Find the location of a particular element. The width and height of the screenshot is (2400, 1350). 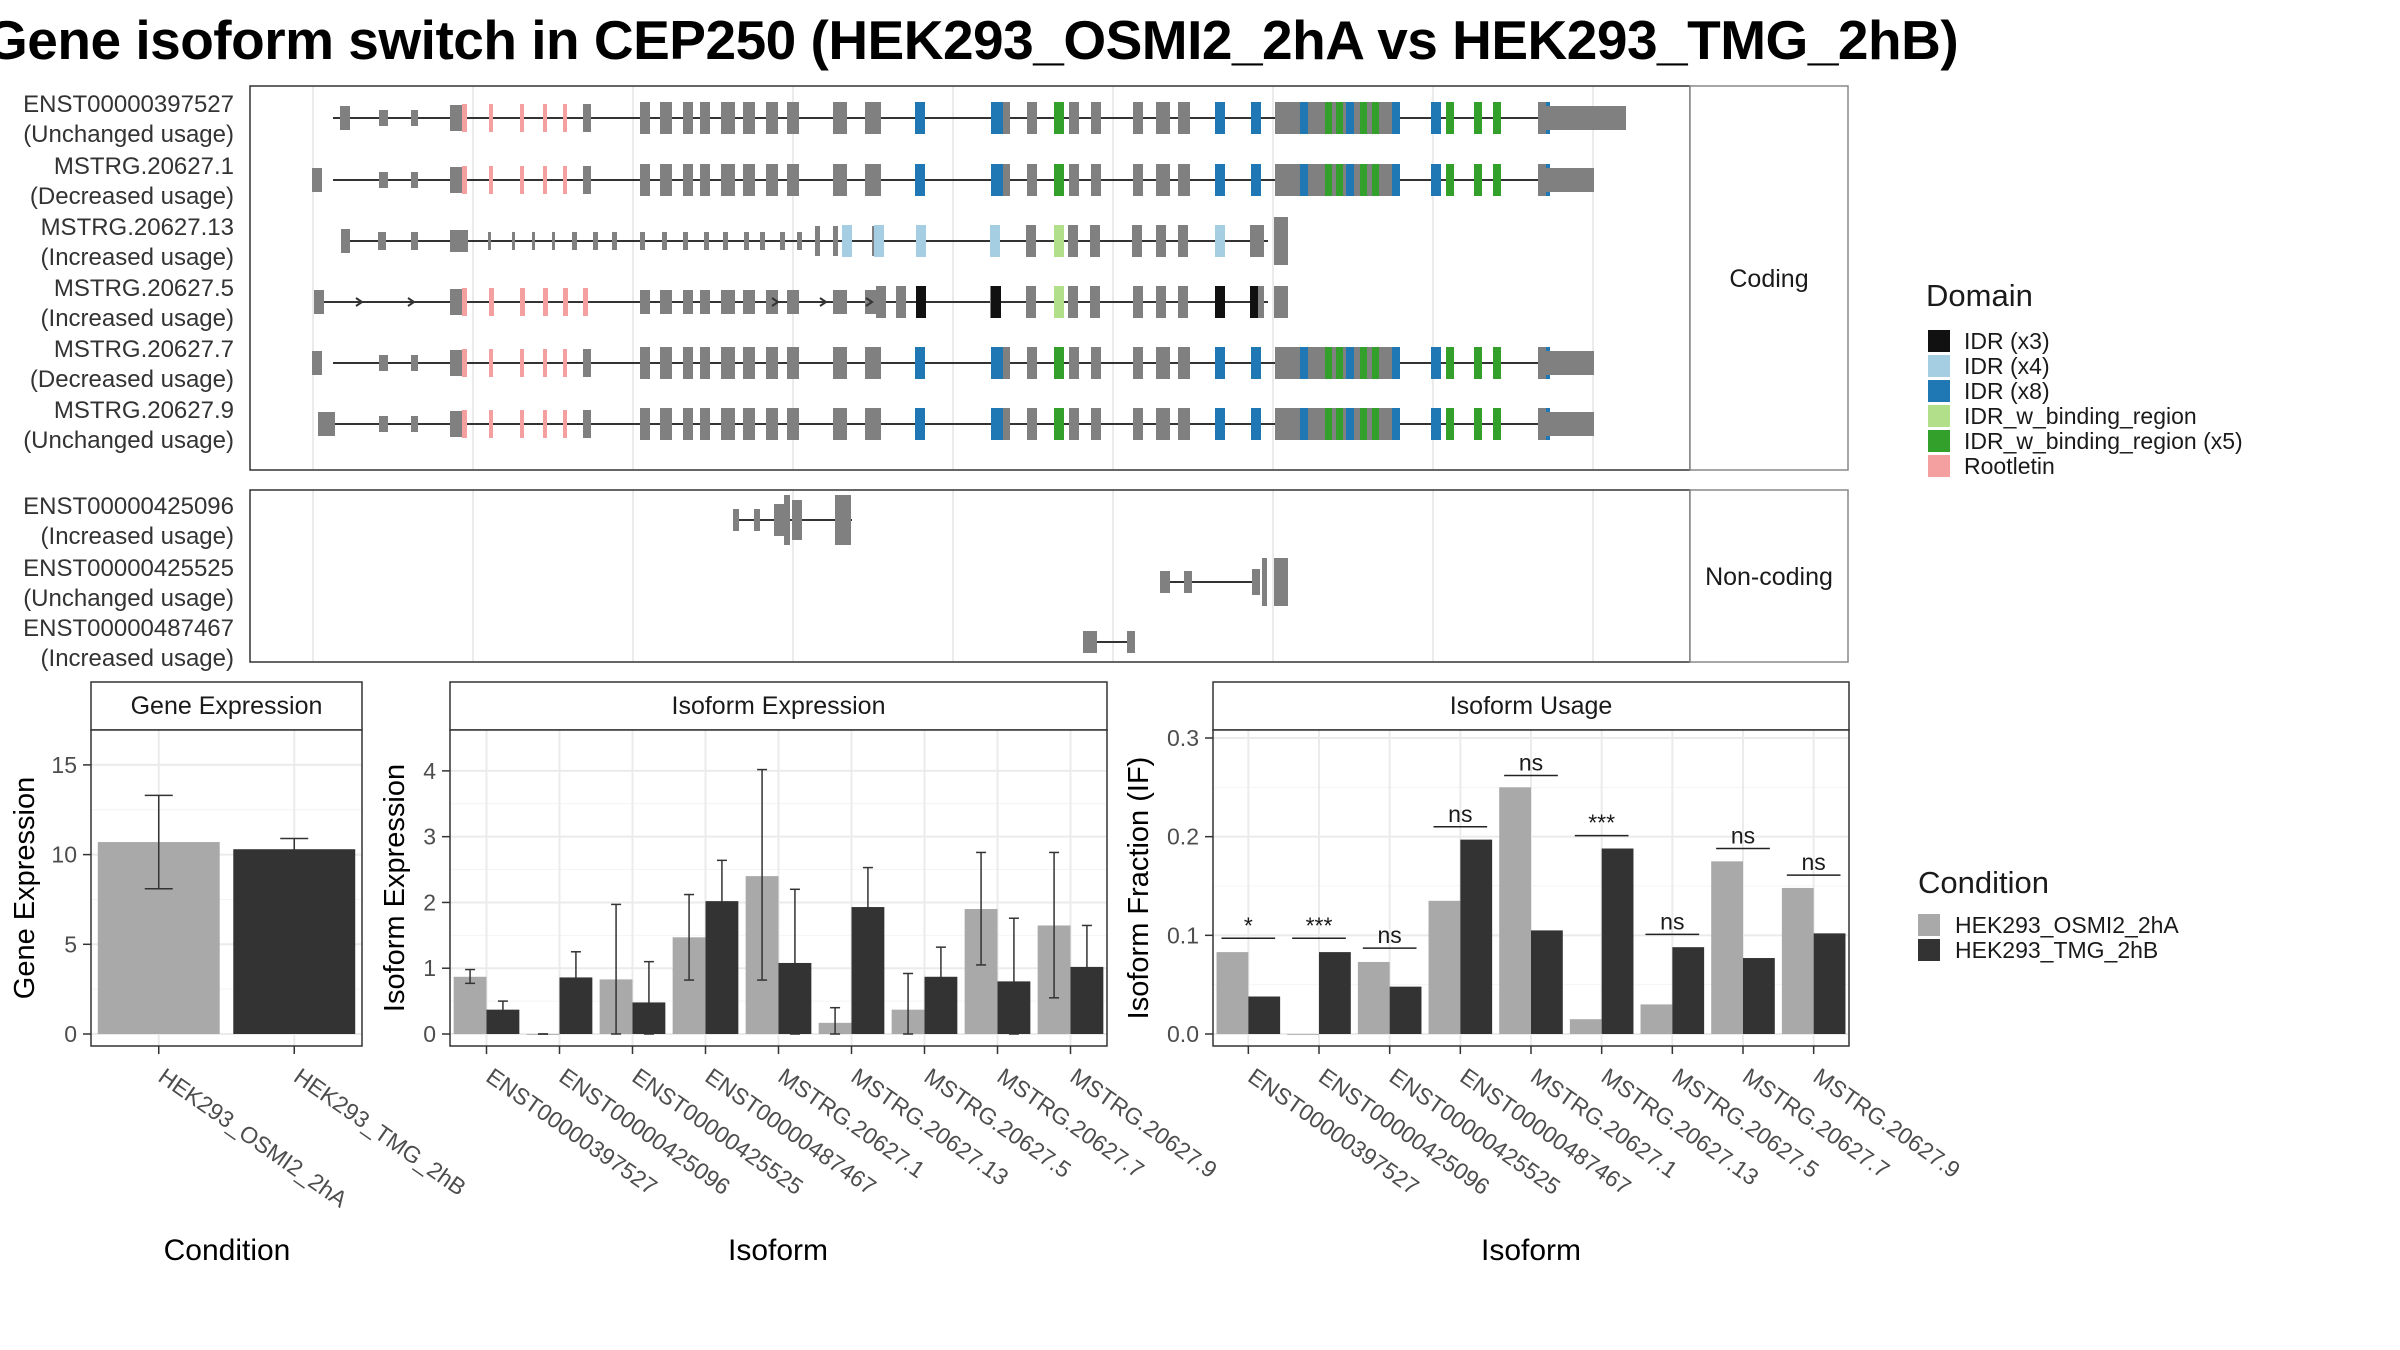

y-tick-label: 0.2 is located at coordinates (1183, 837).